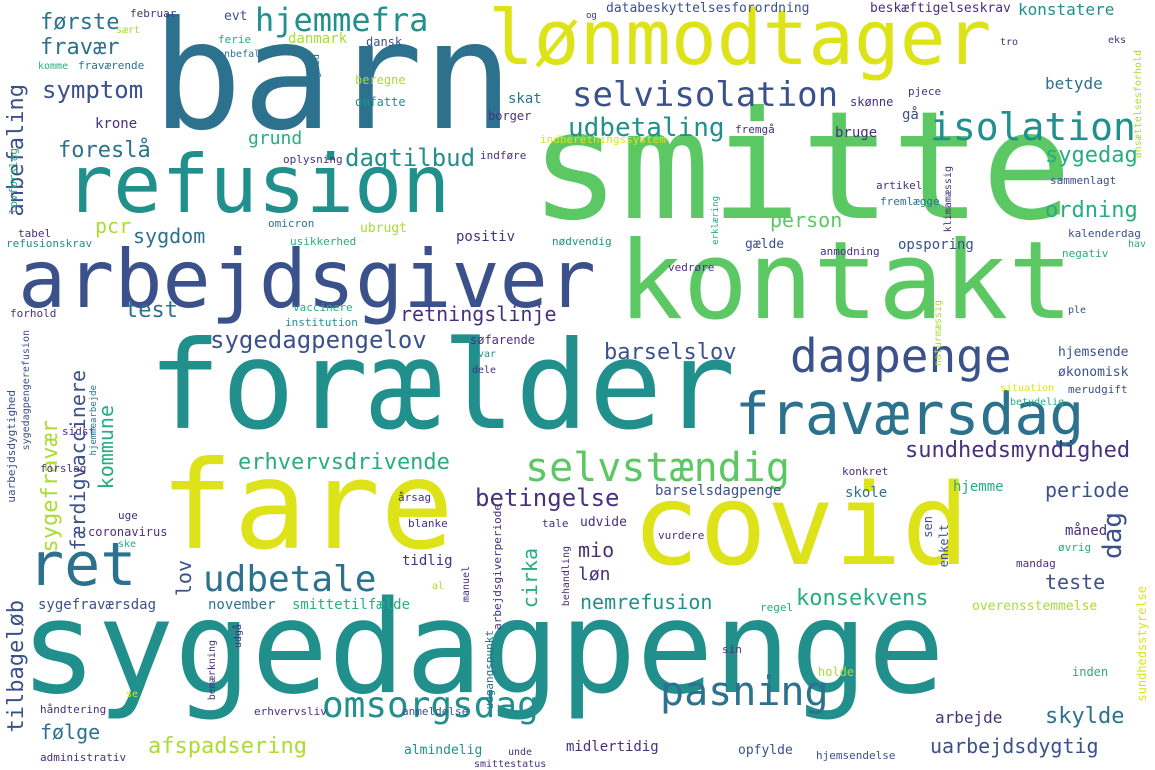 This screenshot has height=770, width=1155. What do you see at coordinates (1083, 180) in the screenshot?
I see `word-sammenlagt: sammenlagt` at bounding box center [1083, 180].